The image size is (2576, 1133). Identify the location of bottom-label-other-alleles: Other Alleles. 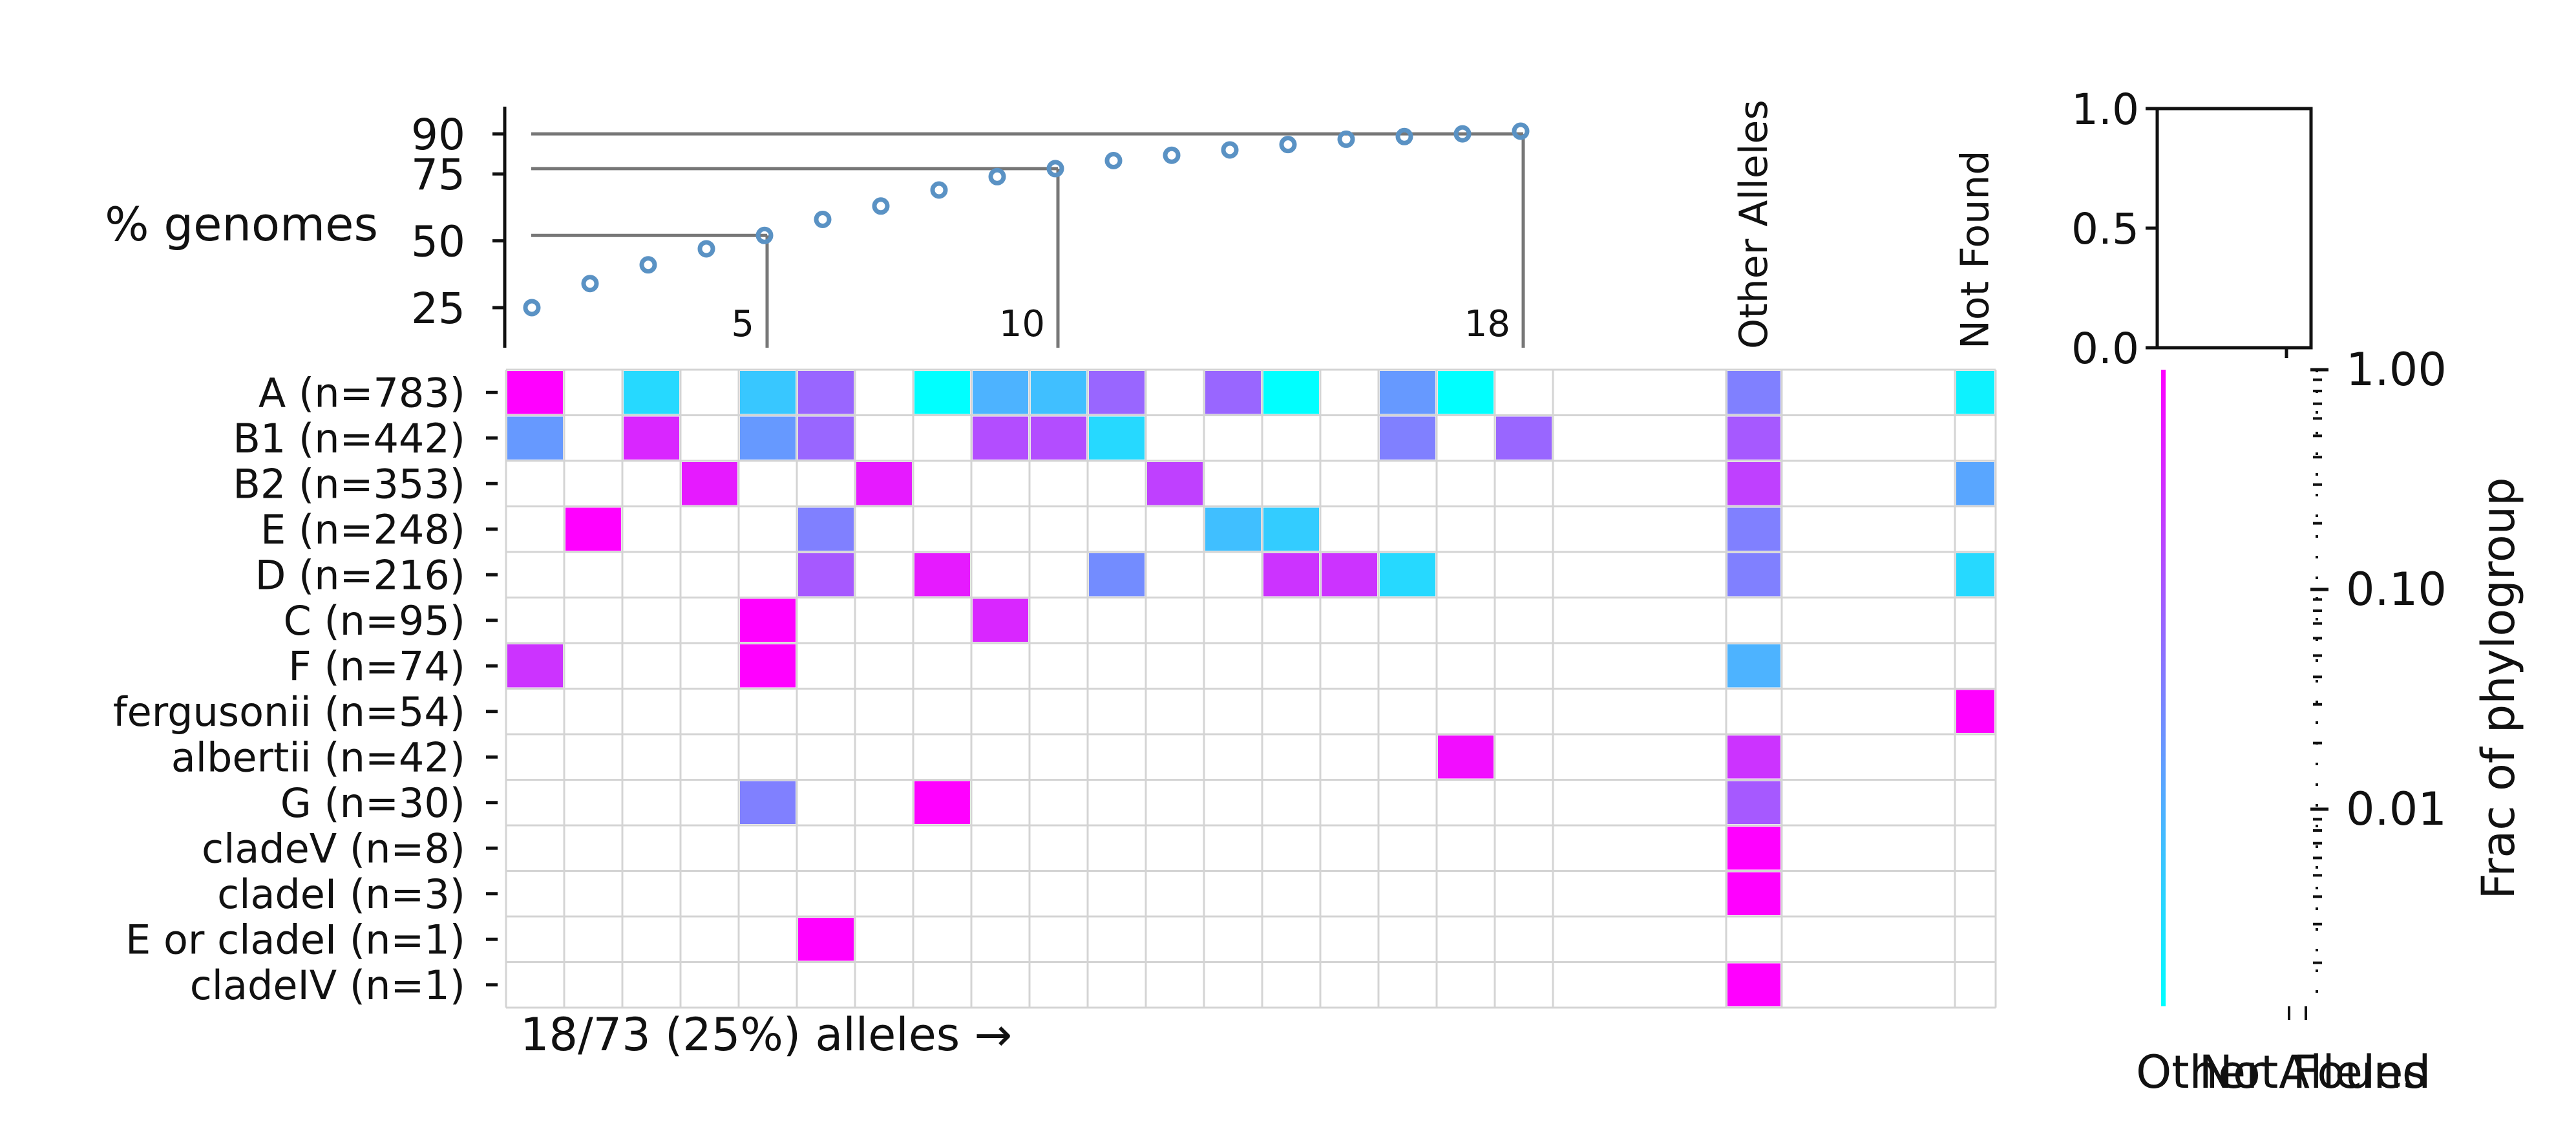
(2281, 1072).